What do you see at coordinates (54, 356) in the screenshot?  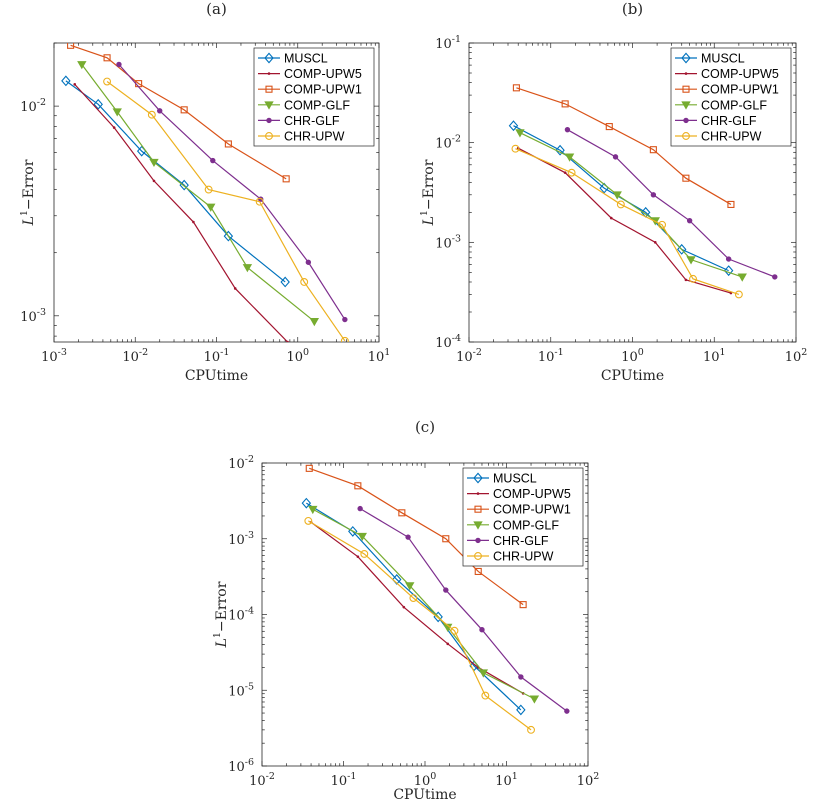 I see `x-tick-label: 10⁻³` at bounding box center [54, 356].